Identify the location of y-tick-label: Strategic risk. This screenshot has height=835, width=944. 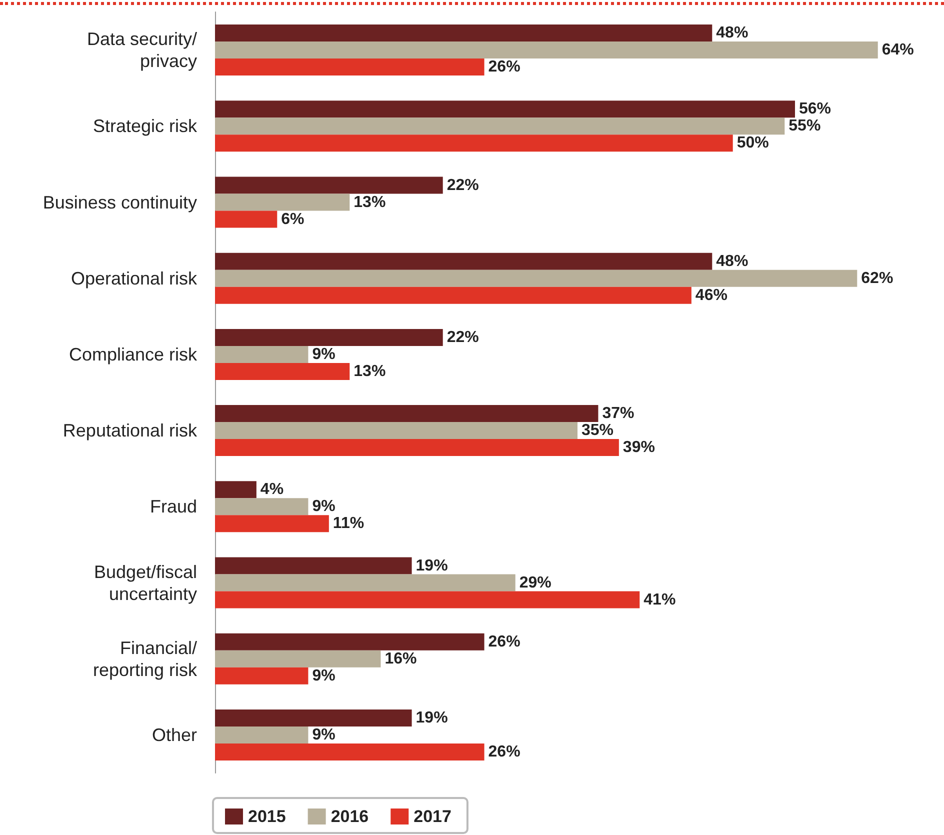
(145, 126).